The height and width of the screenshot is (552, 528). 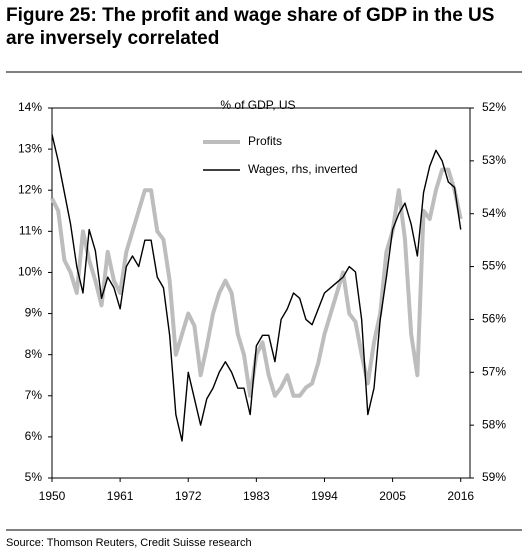 What do you see at coordinates (265, 141) in the screenshot?
I see `legend-label: Profits` at bounding box center [265, 141].